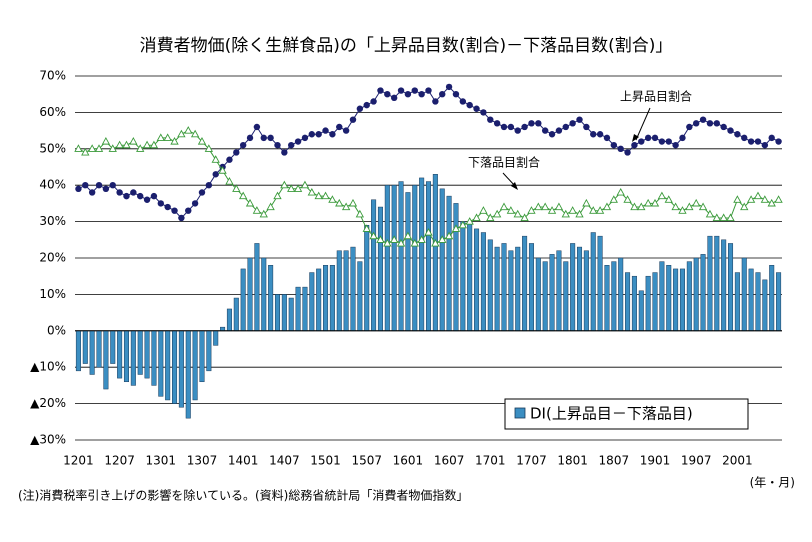 The image size is (812, 542). What do you see at coordinates (78, 461) in the screenshot?
I see `x-tick-label: 1201` at bounding box center [78, 461].